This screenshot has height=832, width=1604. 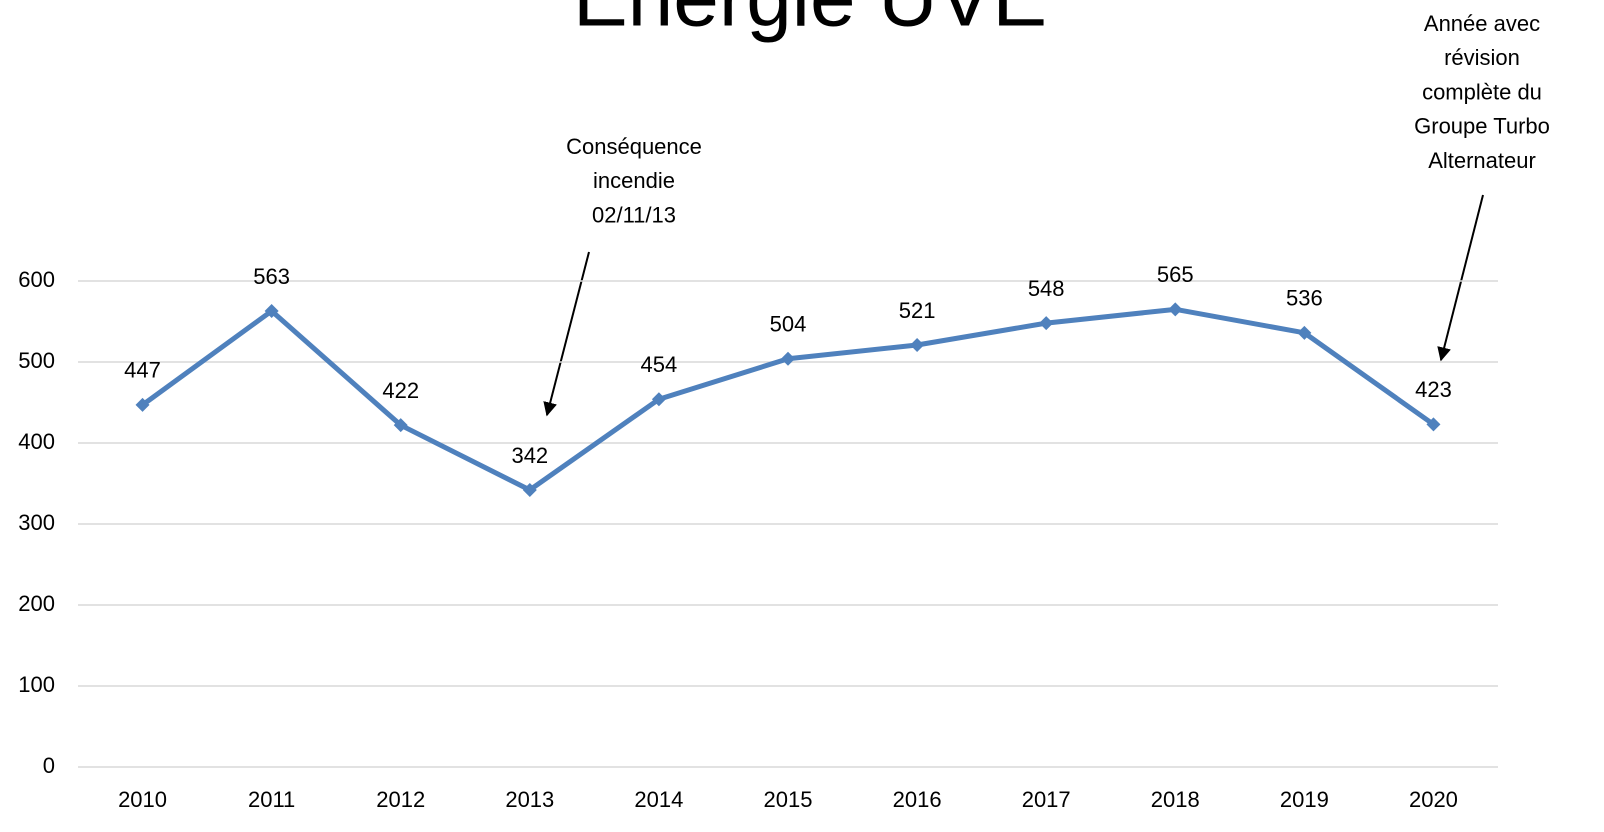 What do you see at coordinates (529, 799) in the screenshot?
I see `x-tick-label: 2013` at bounding box center [529, 799].